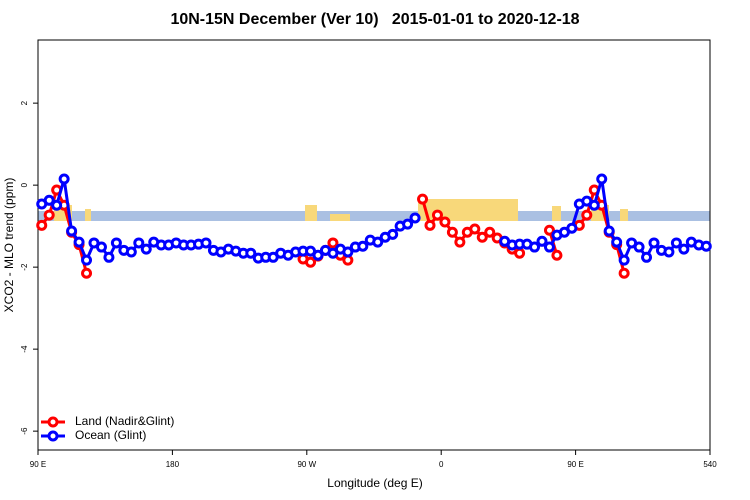 The width and height of the screenshot is (750, 500). I want to click on y-tick-label: -2, so click(24, 267).